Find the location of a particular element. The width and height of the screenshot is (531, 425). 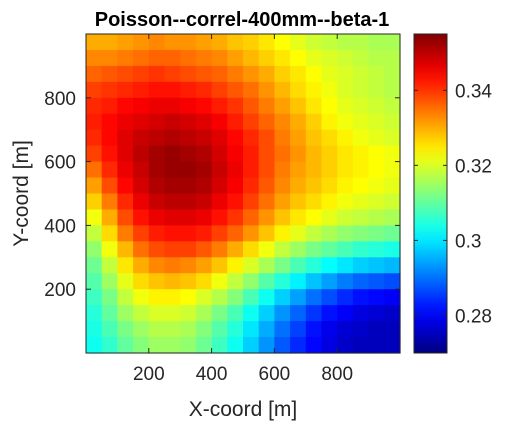

y-axis-label: Y-coord [m] is located at coordinates (21, 193).